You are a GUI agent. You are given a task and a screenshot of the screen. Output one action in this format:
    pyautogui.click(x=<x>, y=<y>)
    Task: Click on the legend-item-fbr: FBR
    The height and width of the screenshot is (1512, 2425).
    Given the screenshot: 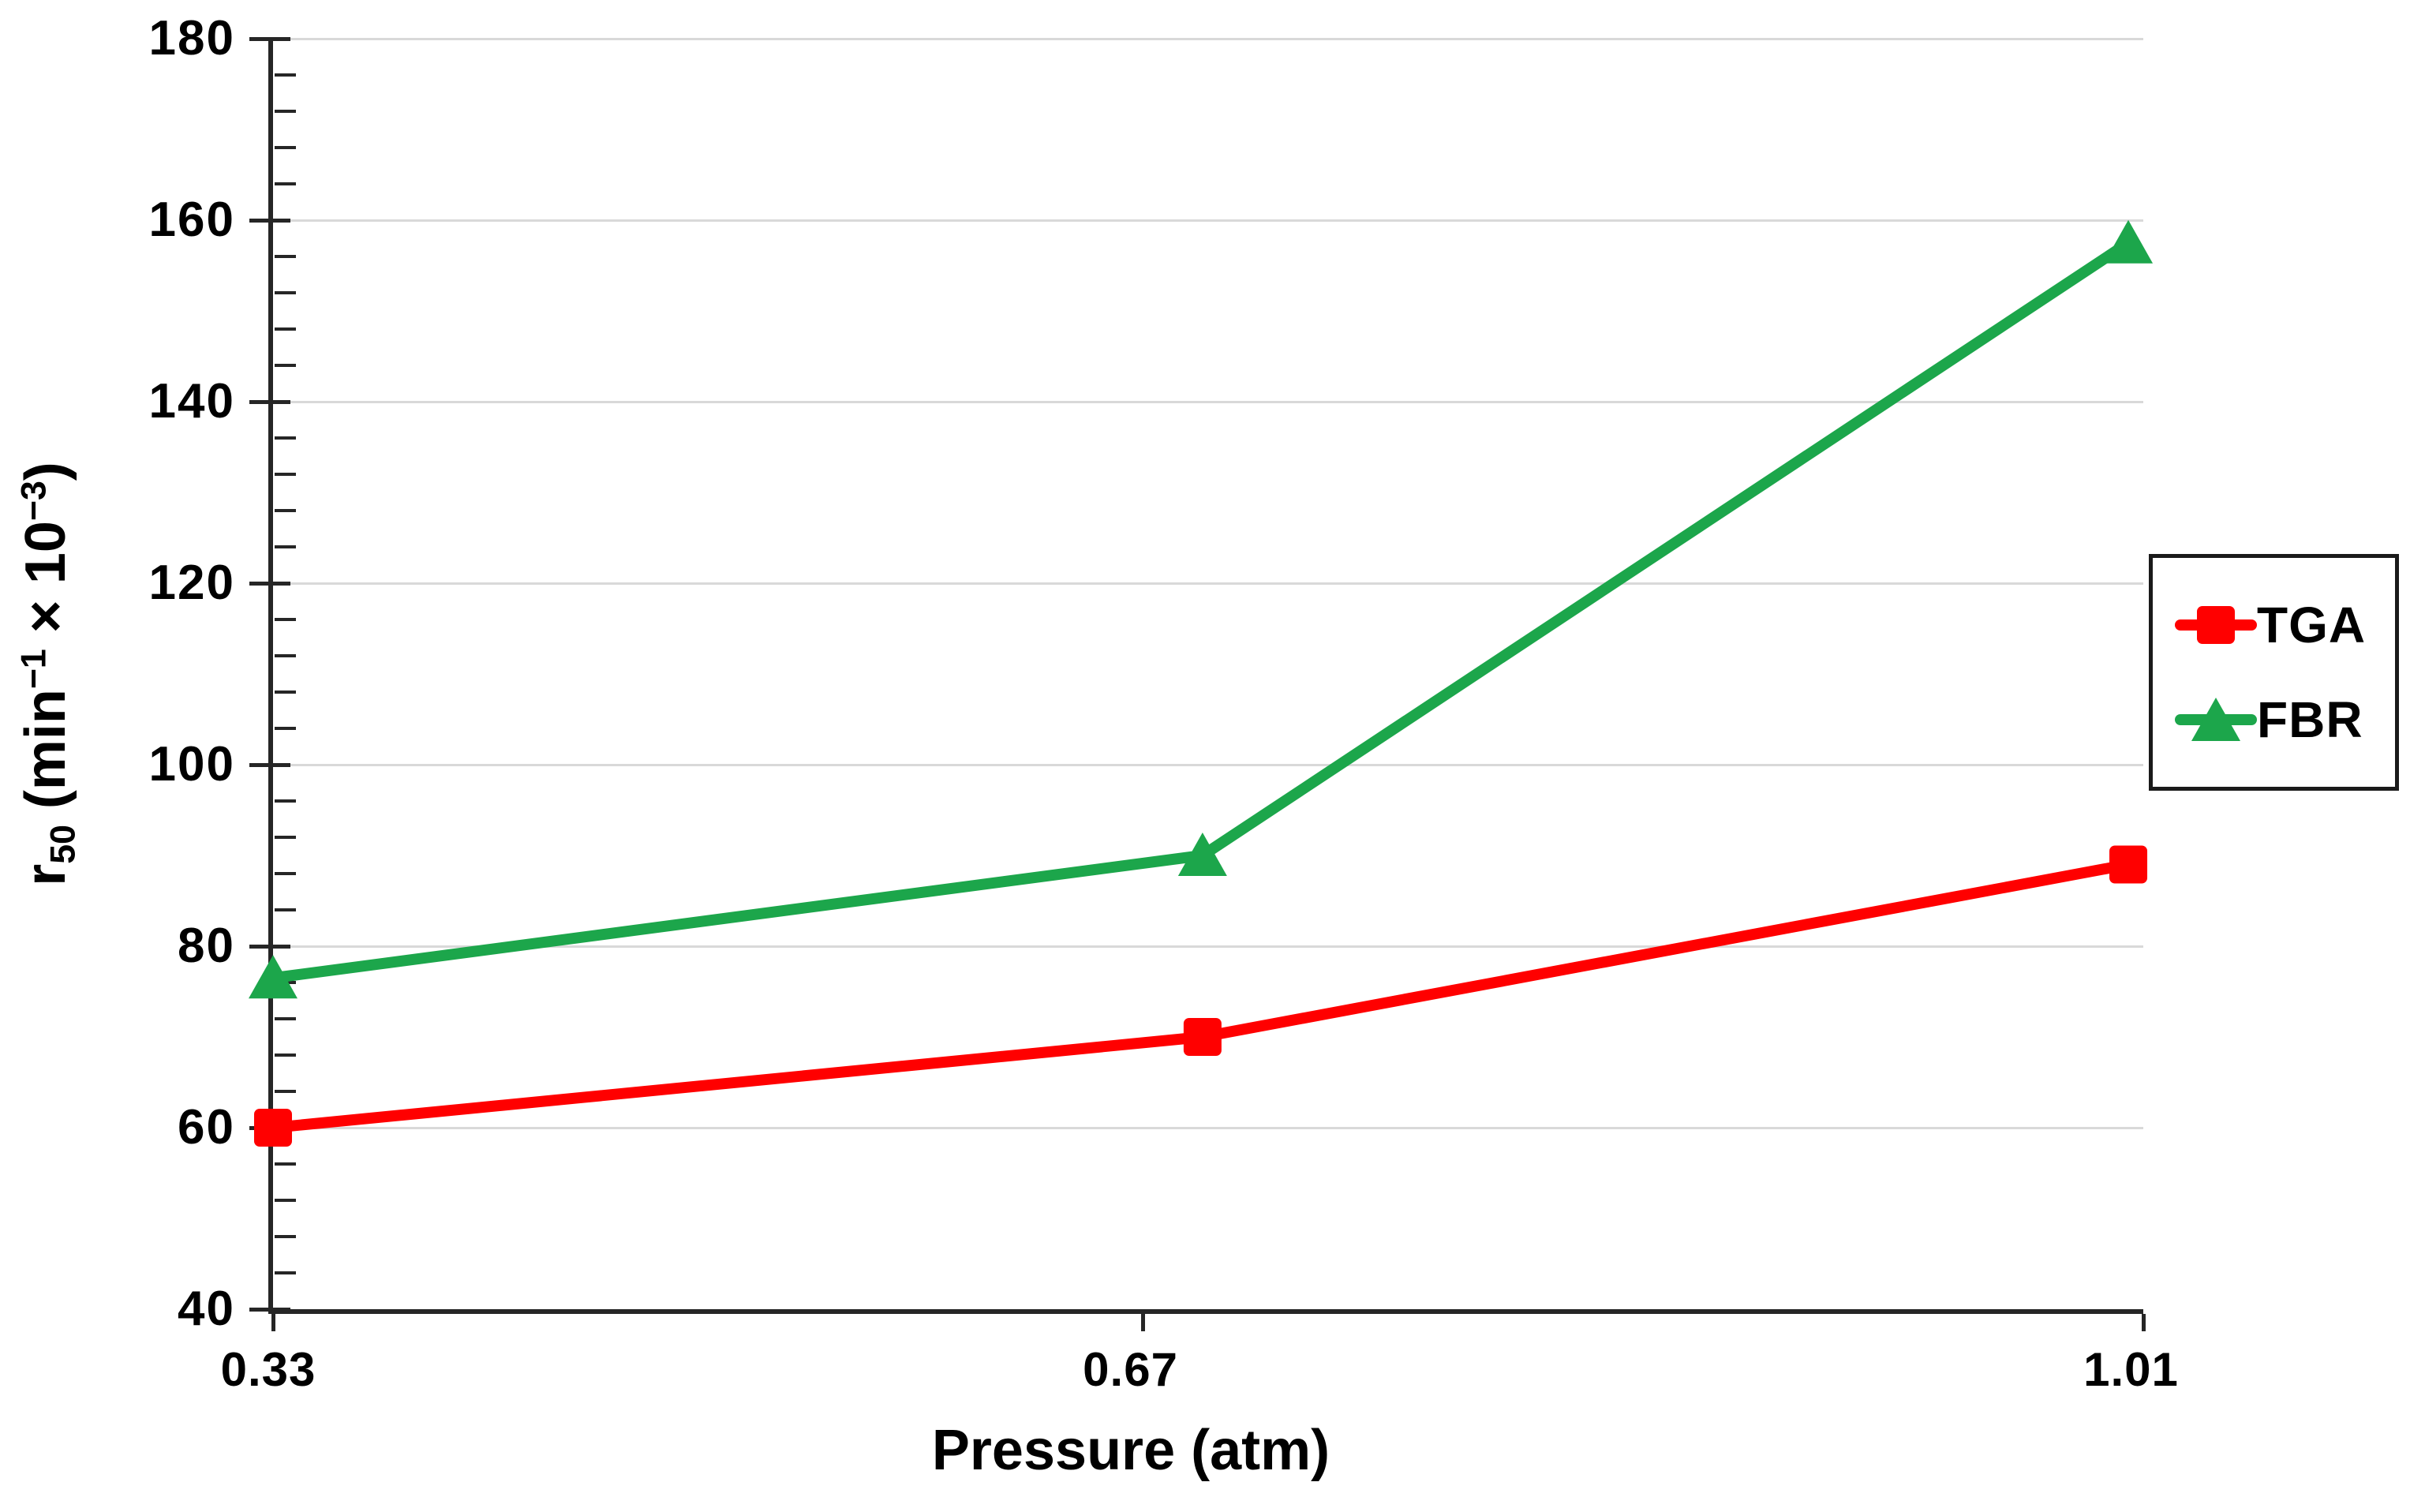 What is the action you would take?
    pyautogui.click(x=2285, y=719)
    